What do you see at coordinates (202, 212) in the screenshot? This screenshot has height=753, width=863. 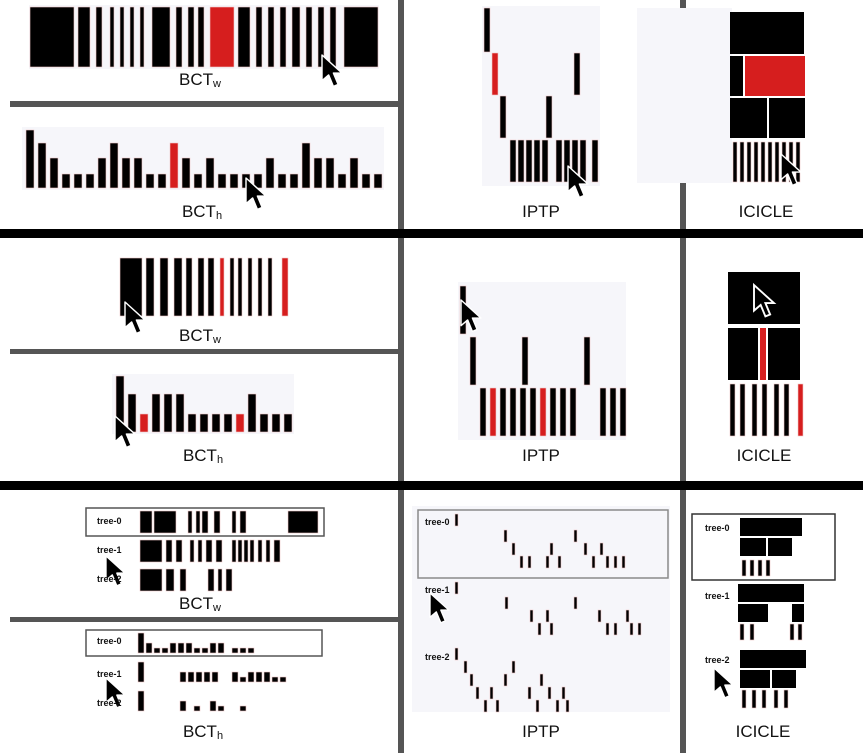 I see `row1-bcth-label: BCTh` at bounding box center [202, 212].